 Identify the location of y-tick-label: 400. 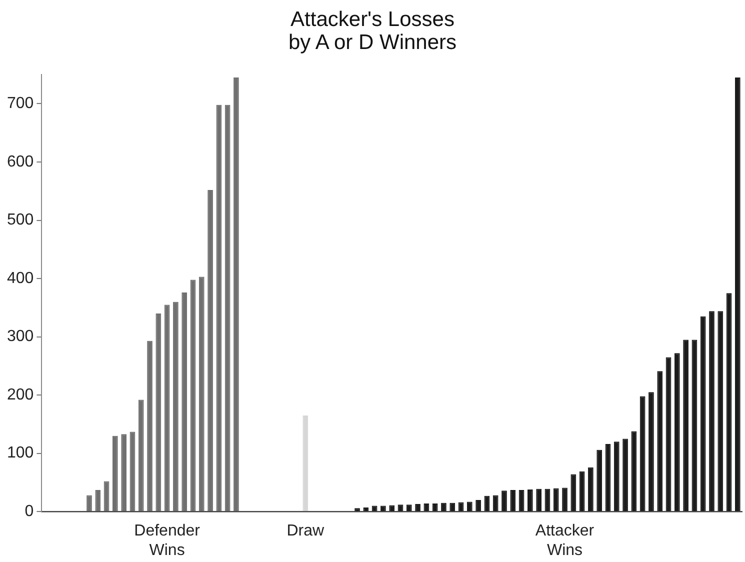
(20, 278).